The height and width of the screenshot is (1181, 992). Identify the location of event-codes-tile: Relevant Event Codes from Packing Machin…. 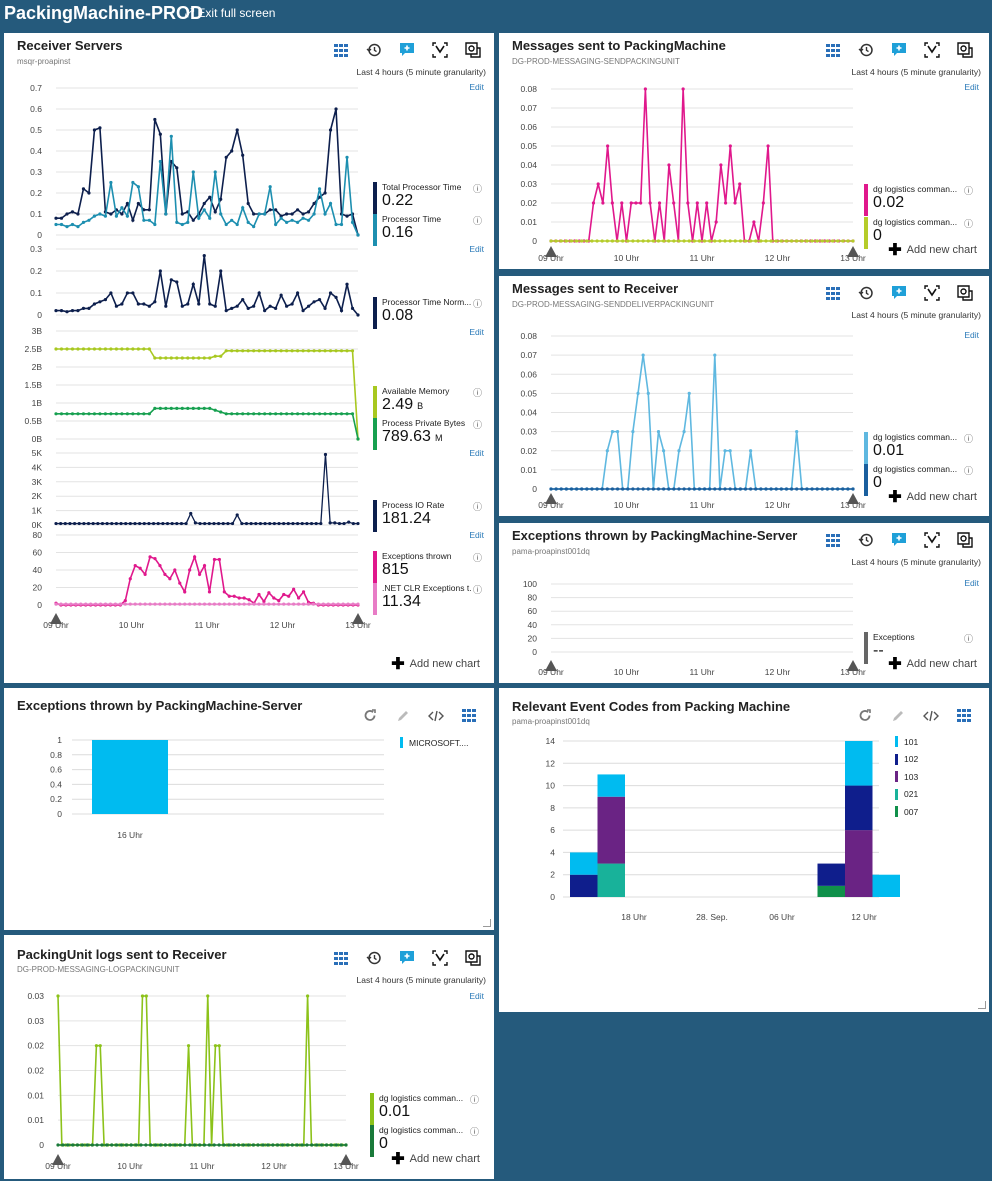
(744, 850).